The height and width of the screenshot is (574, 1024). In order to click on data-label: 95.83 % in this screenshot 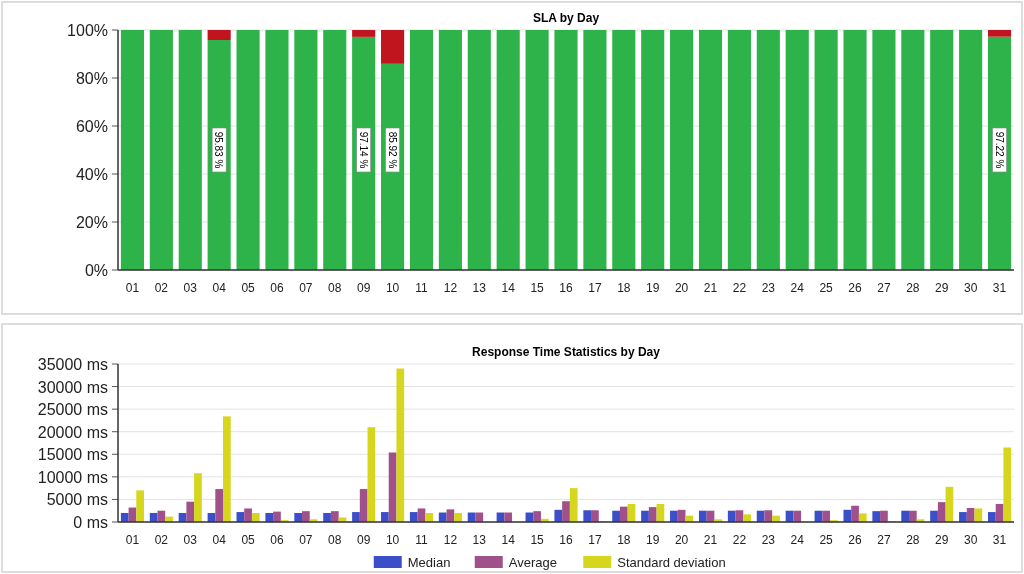, I will do `click(219, 150)`.